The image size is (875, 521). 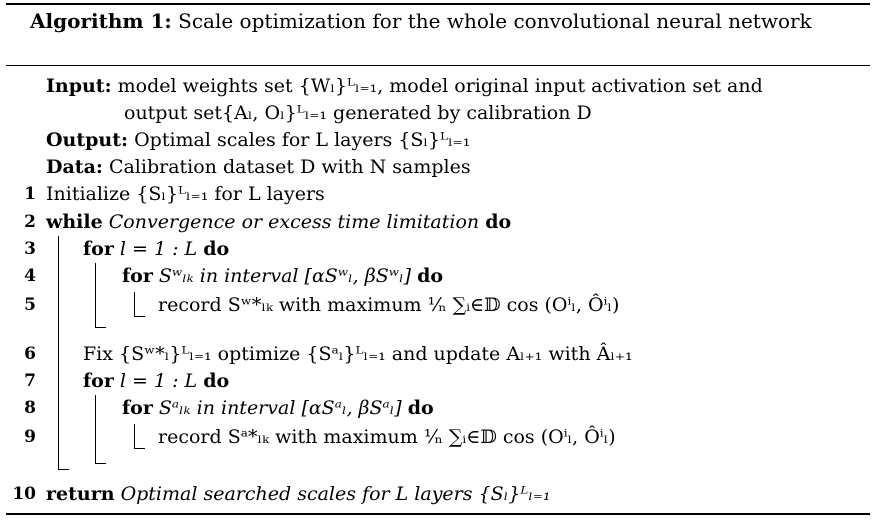 What do you see at coordinates (30, 354) in the screenshot?
I see `line-number: 6` at bounding box center [30, 354].